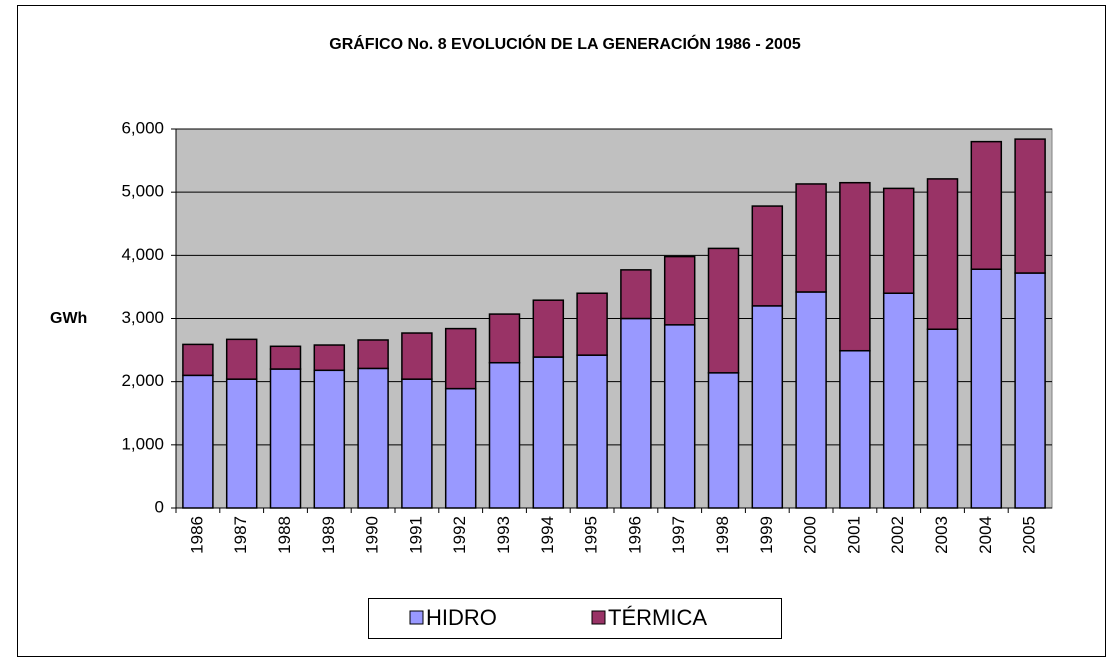 This screenshot has width=1107, height=662. I want to click on x-tick-label: 2004, so click(985, 535).